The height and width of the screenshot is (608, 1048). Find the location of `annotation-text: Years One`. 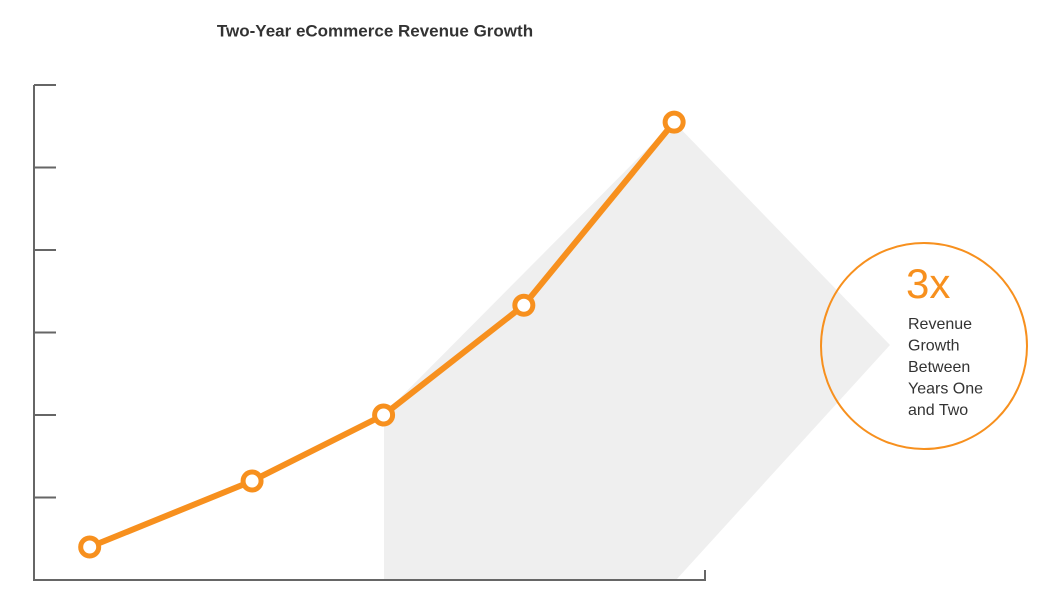

annotation-text: Years One is located at coordinates (945, 389).